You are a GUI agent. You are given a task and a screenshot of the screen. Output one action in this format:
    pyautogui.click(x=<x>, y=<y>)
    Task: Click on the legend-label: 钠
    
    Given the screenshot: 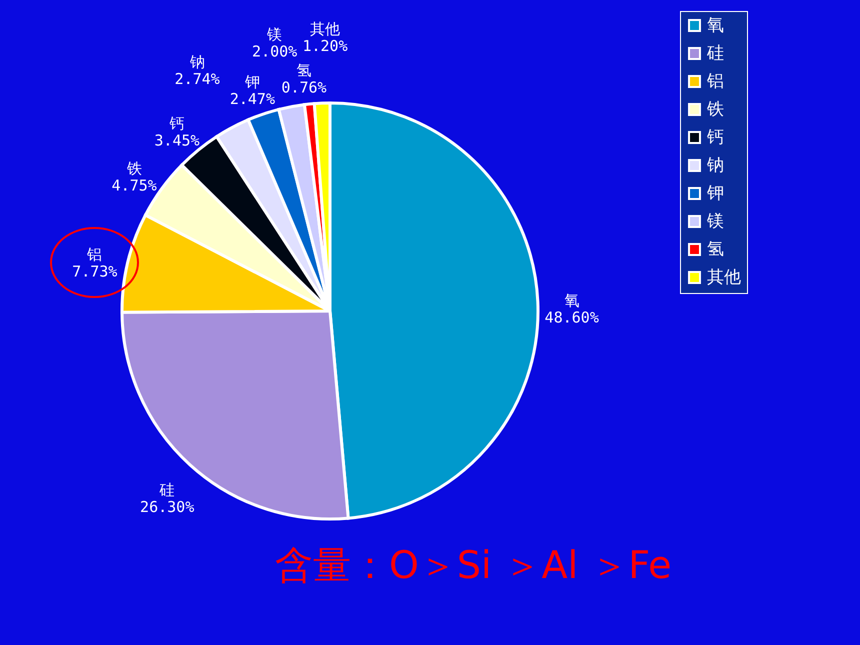 What is the action you would take?
    pyautogui.click(x=715, y=166)
    